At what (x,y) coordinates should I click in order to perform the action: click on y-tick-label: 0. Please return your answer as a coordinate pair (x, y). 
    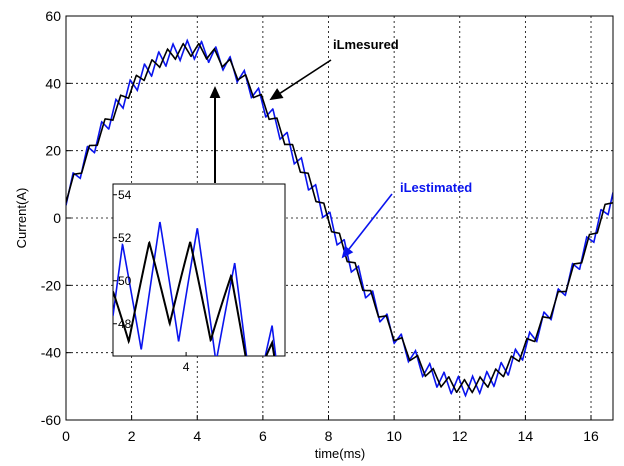
    Looking at the image, I should click on (57, 218).